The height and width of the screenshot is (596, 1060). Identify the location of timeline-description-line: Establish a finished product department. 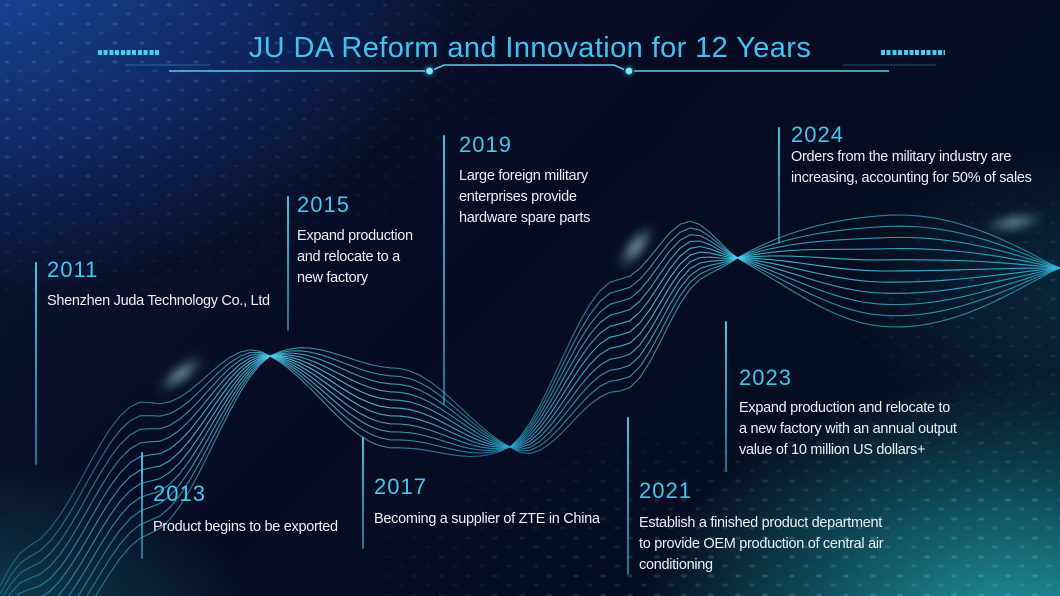
(761, 523).